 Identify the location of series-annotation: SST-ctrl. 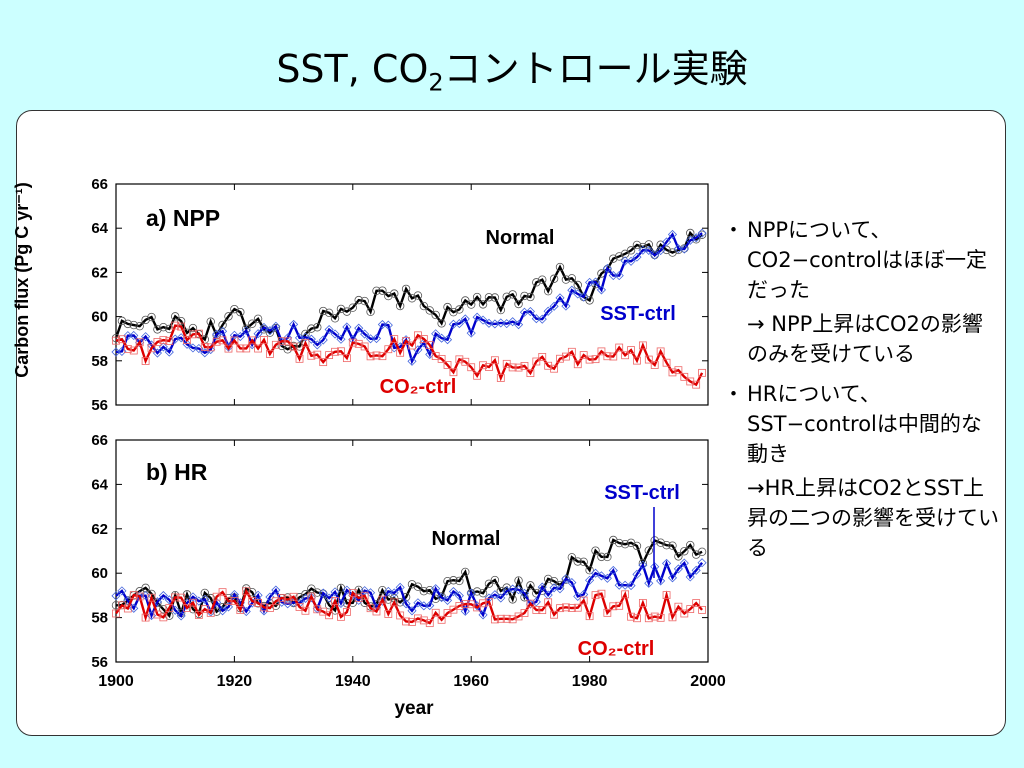
(638, 314).